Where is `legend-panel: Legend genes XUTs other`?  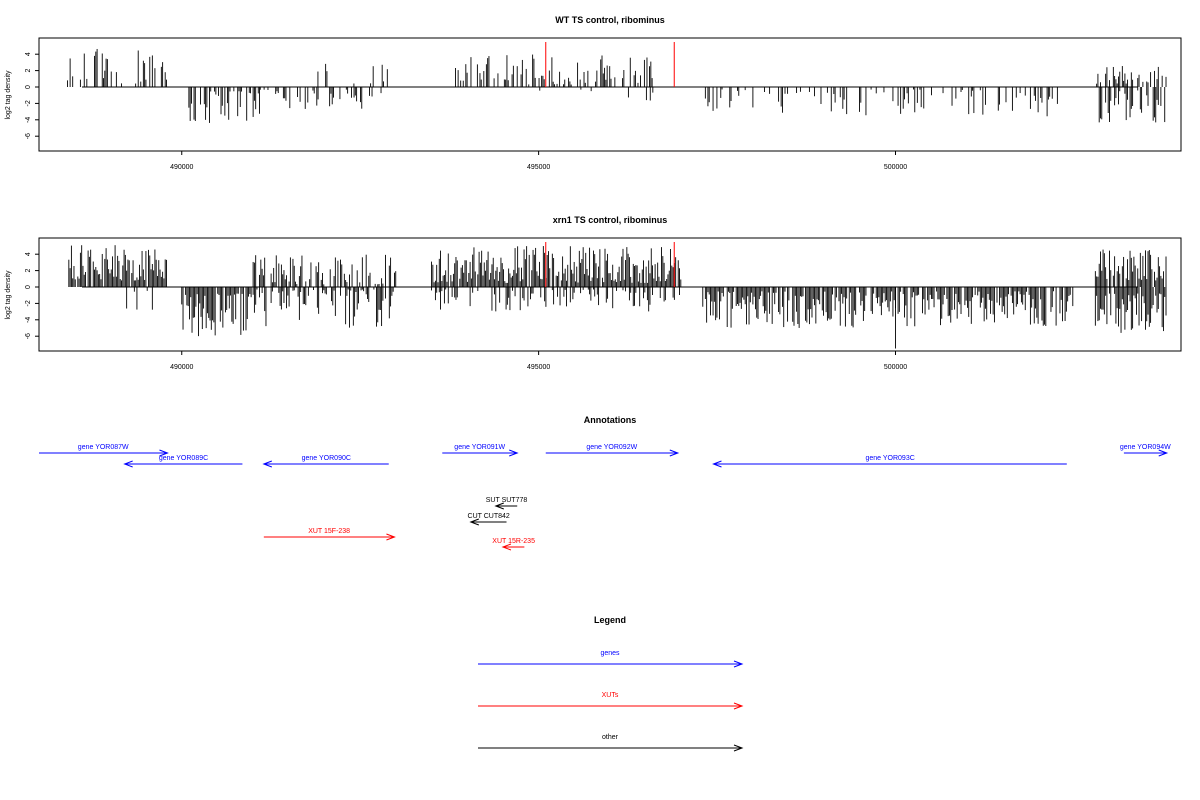 legend-panel: Legend genes XUTs other is located at coordinates (611, 683).